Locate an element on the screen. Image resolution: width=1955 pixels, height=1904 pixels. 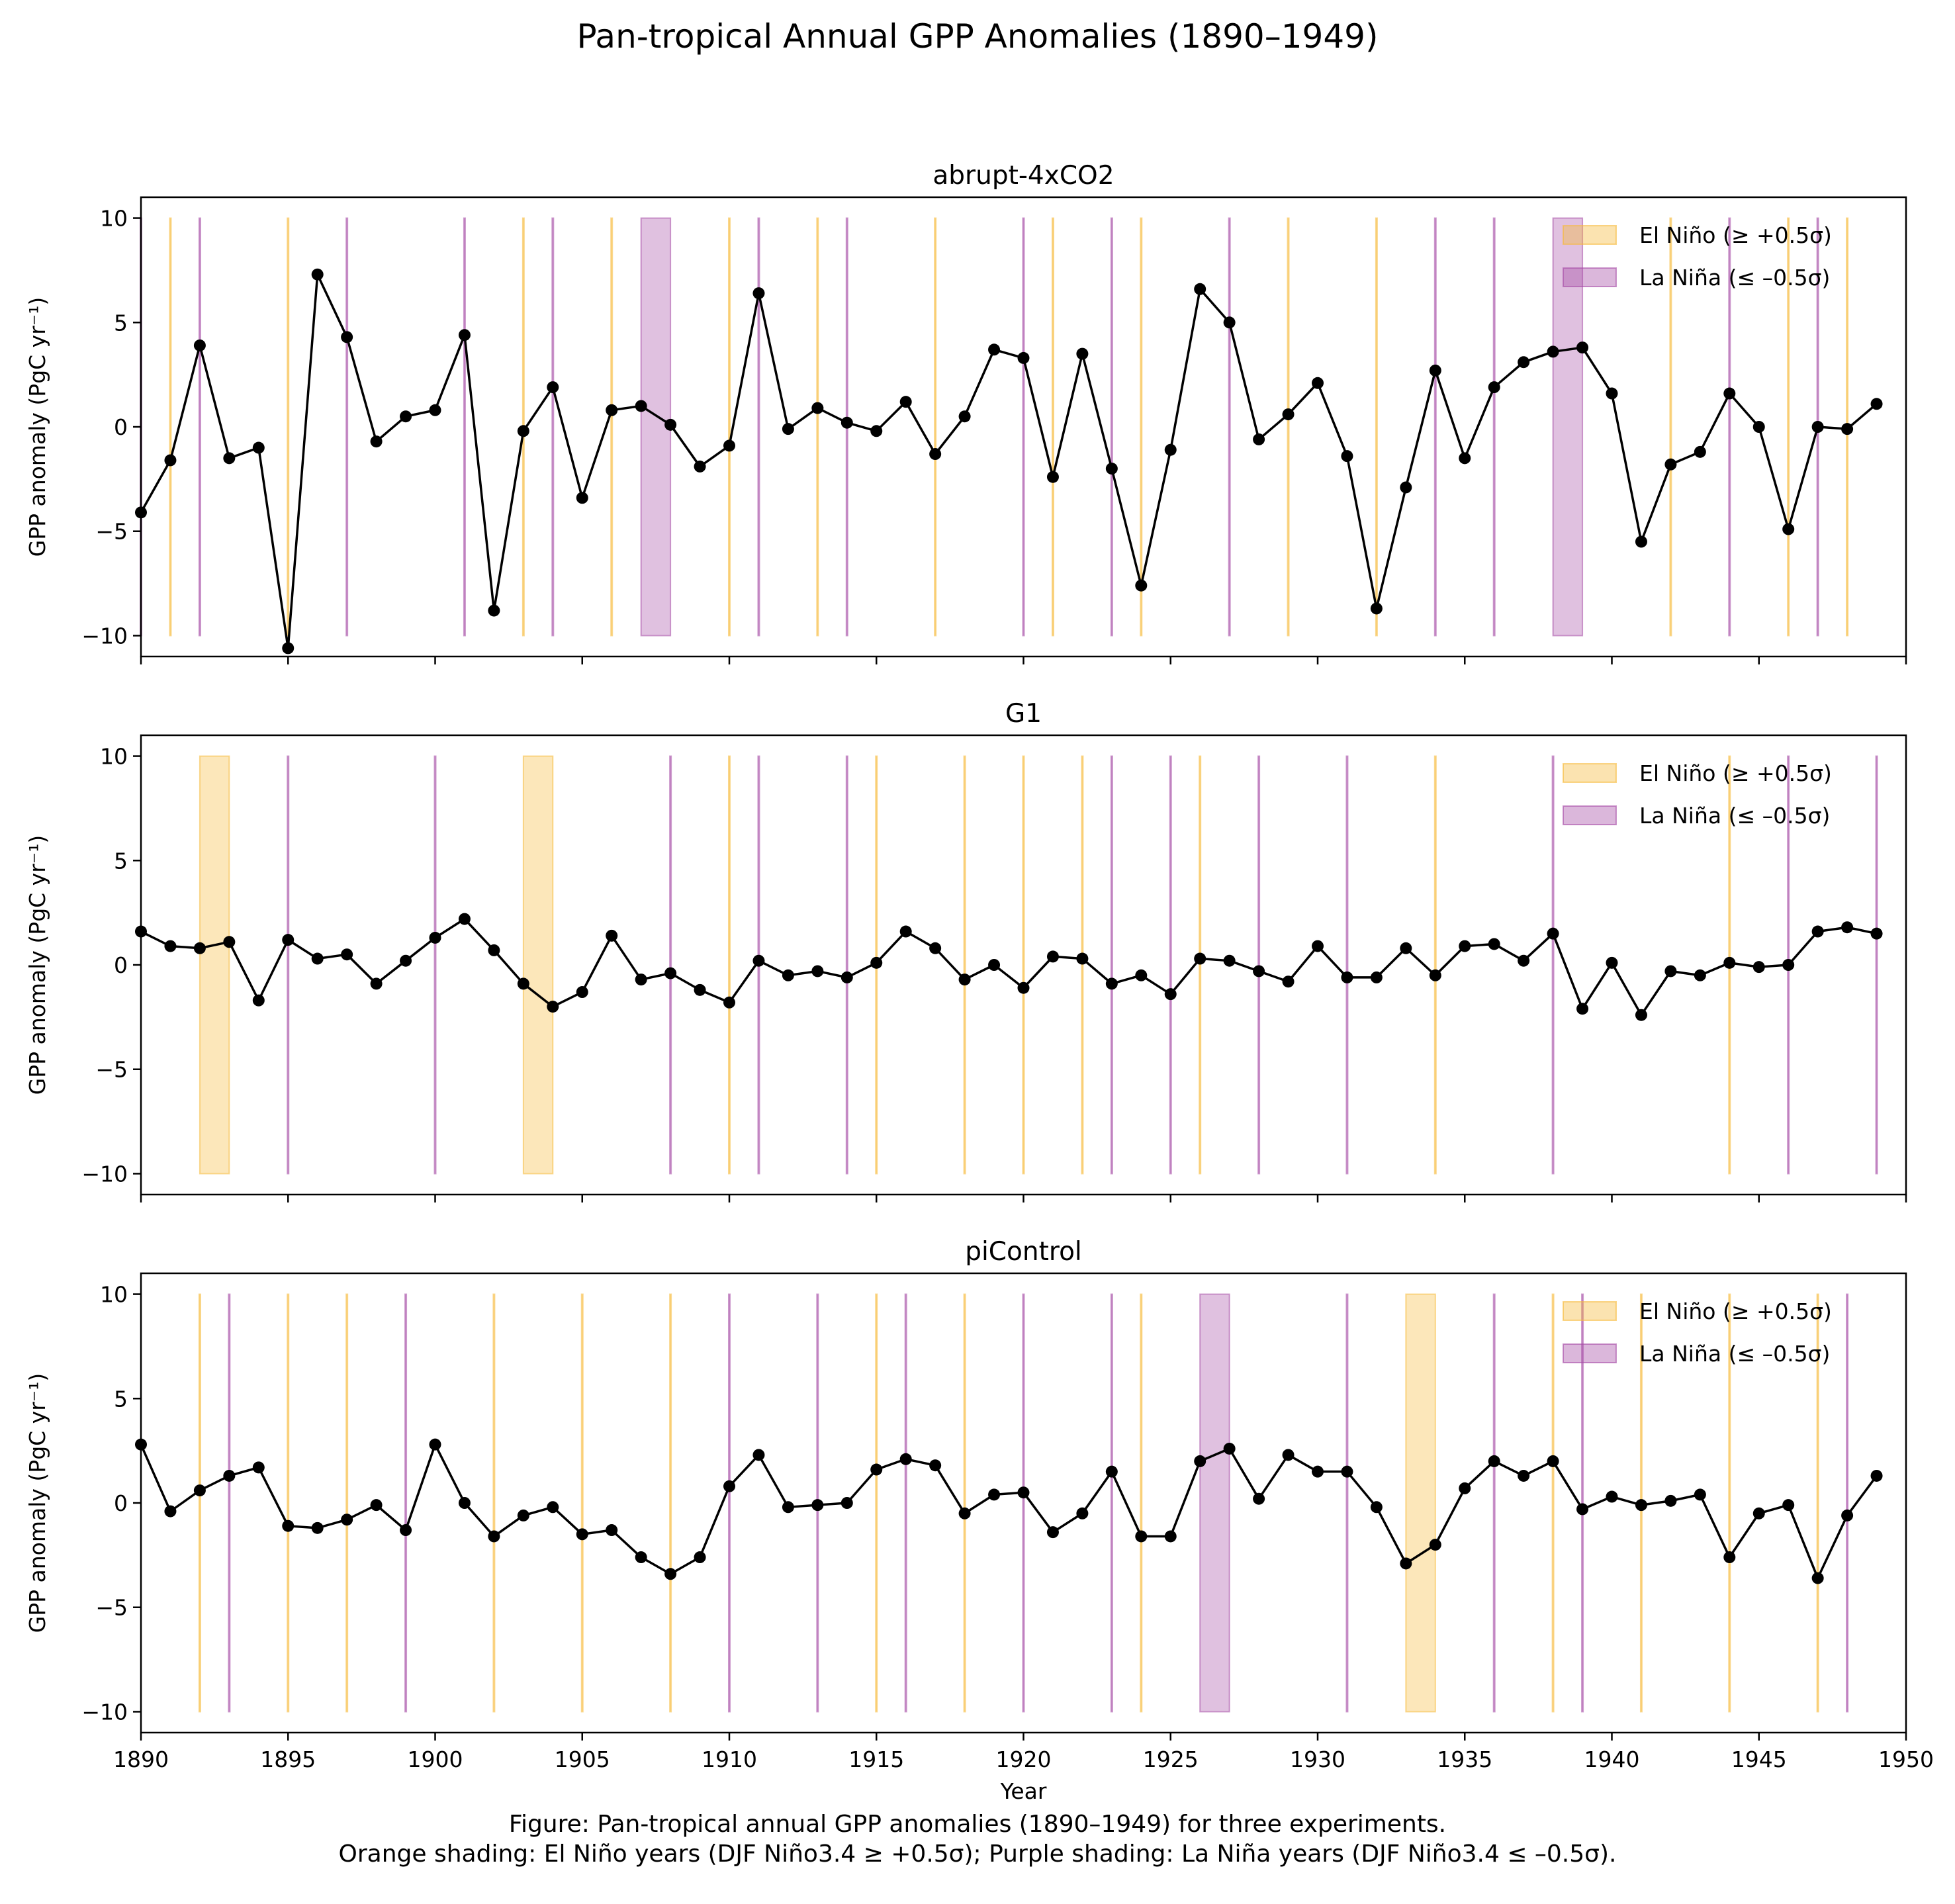
chart-1-el-nino-span-1918 is located at coordinates (965, 965).